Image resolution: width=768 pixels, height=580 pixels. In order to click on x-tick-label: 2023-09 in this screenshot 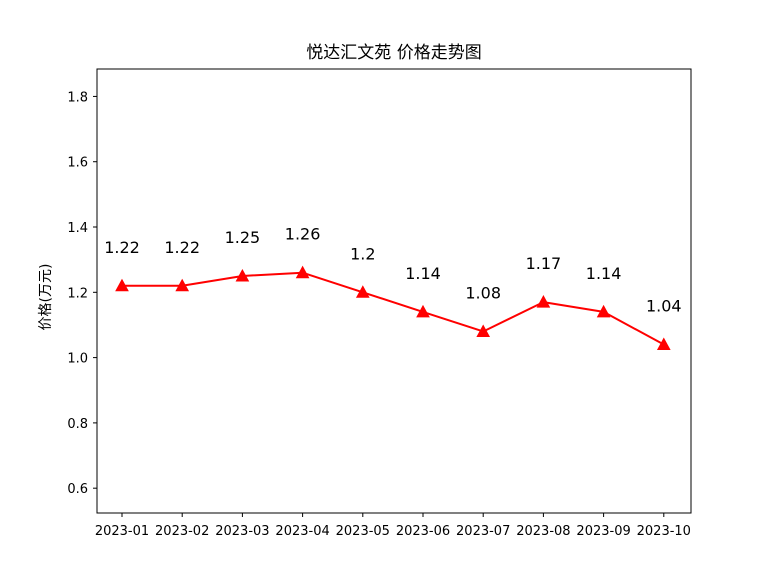, I will do `click(603, 531)`.